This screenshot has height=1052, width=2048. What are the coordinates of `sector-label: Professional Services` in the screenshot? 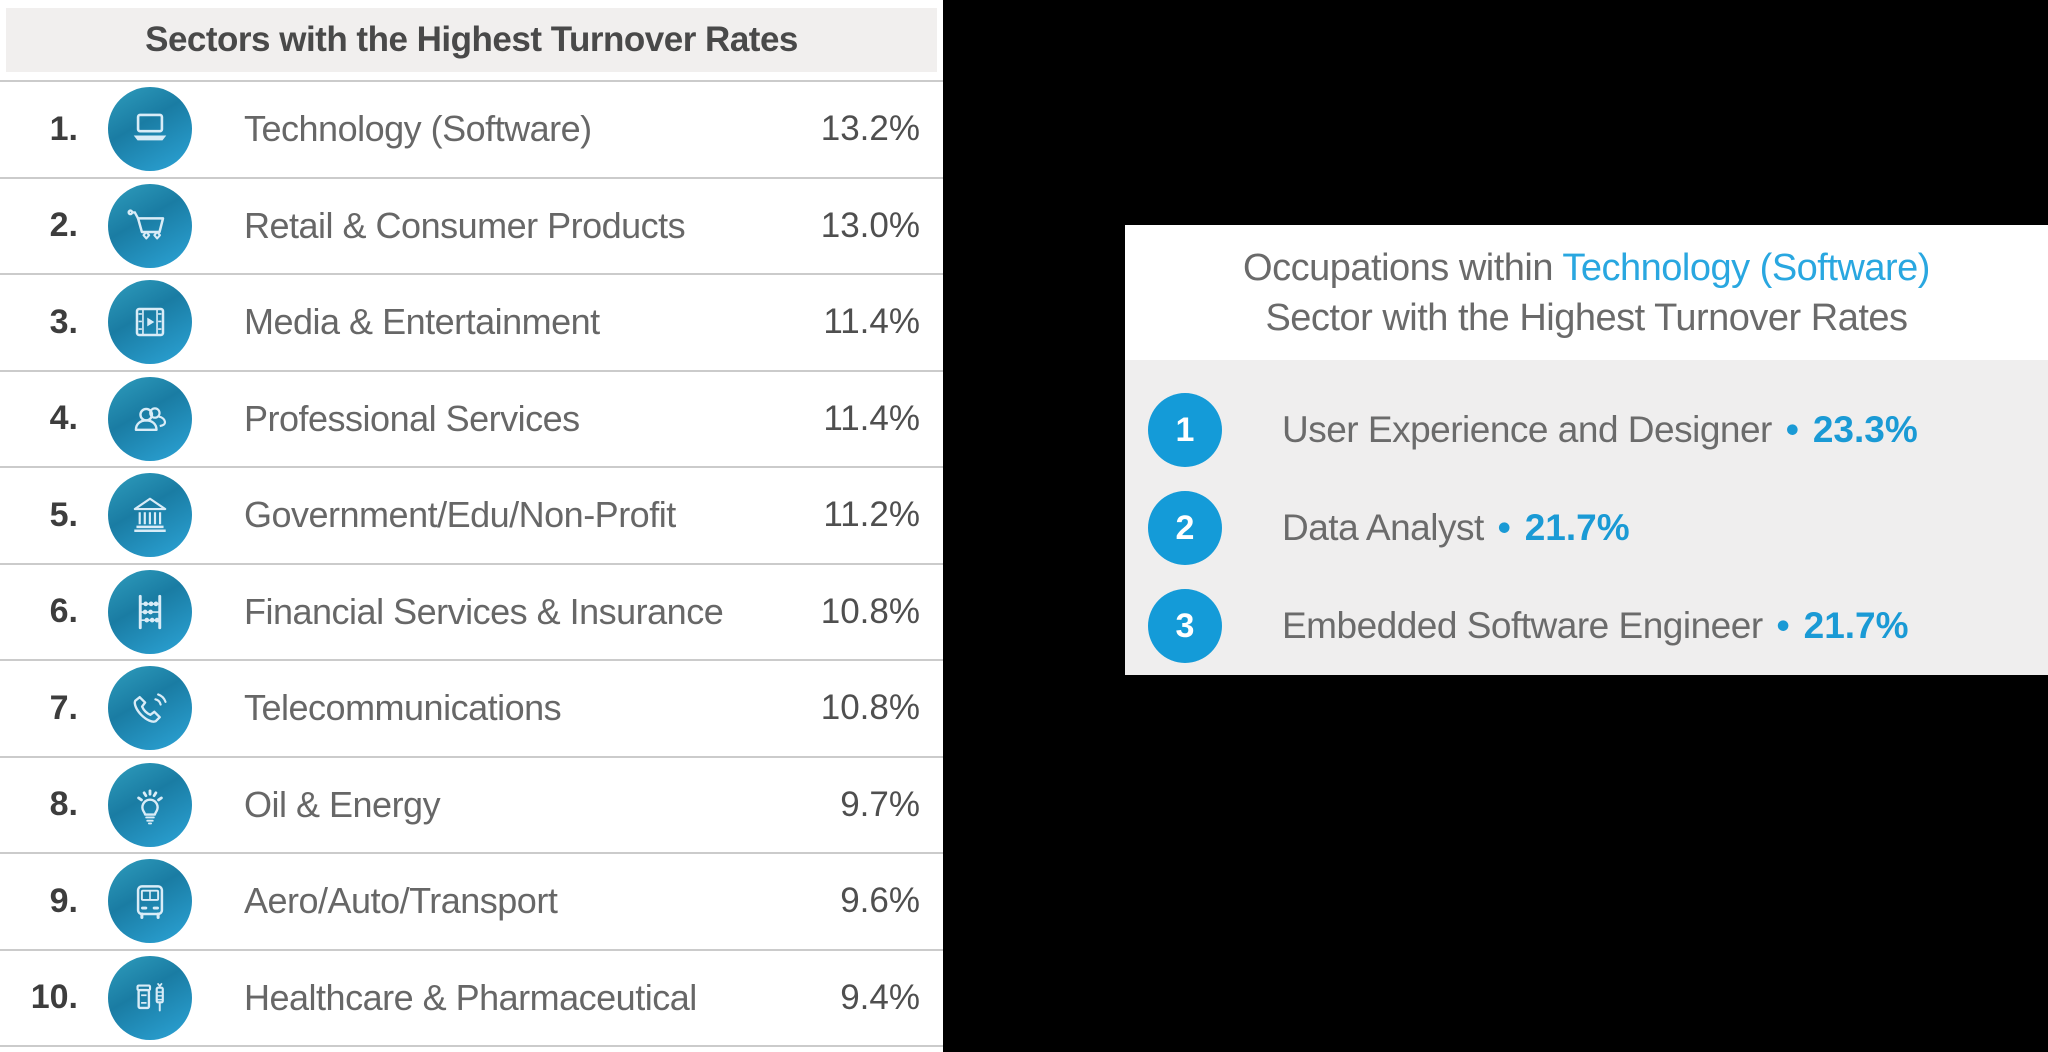 It's located at (412, 418).